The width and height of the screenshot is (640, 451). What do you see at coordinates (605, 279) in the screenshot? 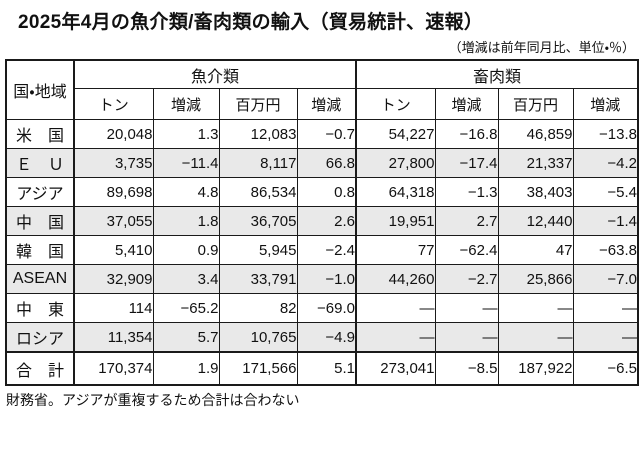
I see `meat-value-cell: −7.0` at bounding box center [605, 279].